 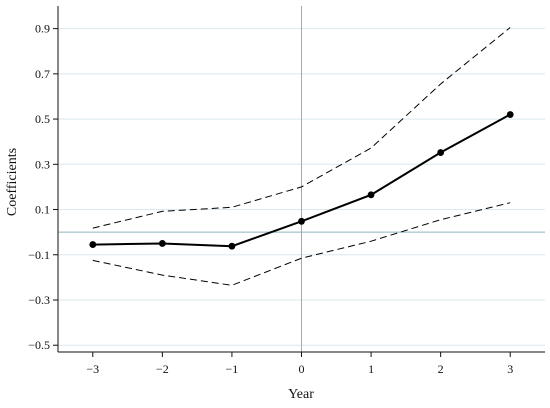 What do you see at coordinates (232, 369) in the screenshot?
I see `x-tick-label: −1` at bounding box center [232, 369].